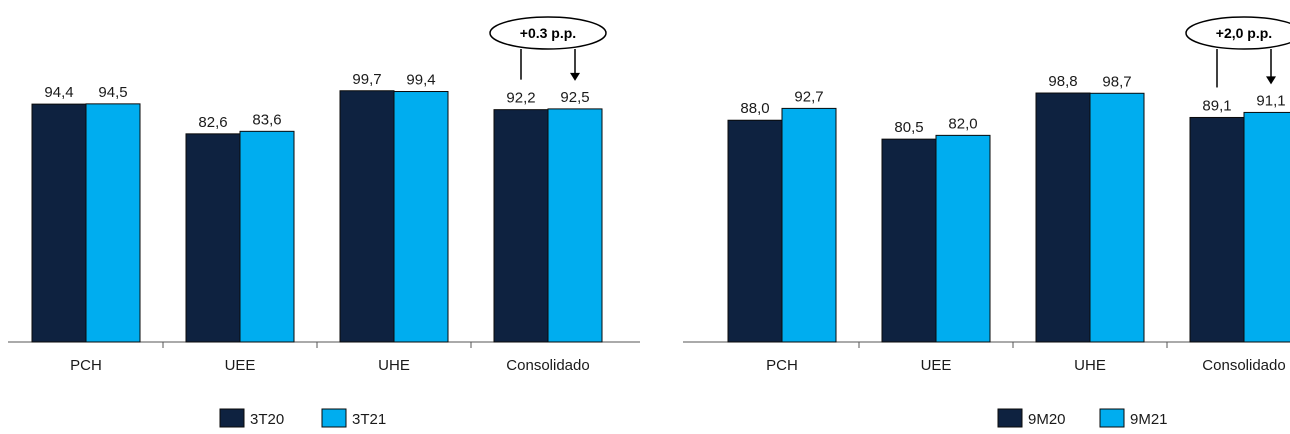 This screenshot has height=434, width=1290. I want to click on data-label: 99,7, so click(366, 79).